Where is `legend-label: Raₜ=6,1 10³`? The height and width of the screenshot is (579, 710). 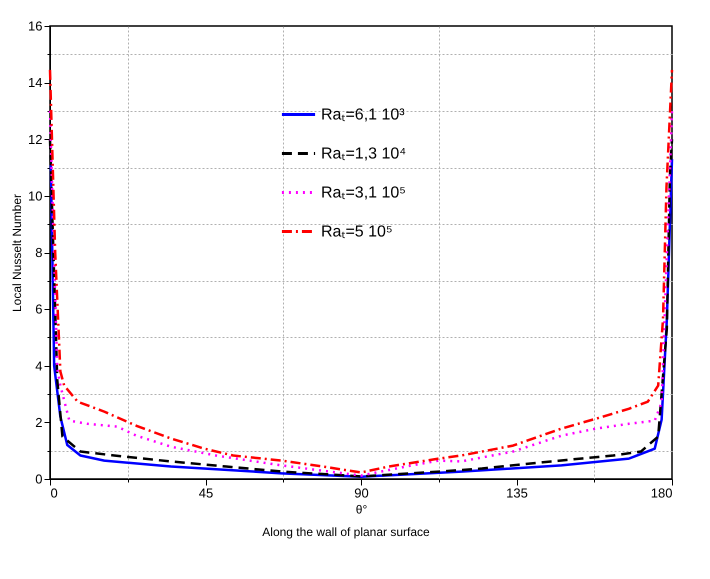
legend-label: Raₜ=6,1 10³ is located at coordinates (363, 115).